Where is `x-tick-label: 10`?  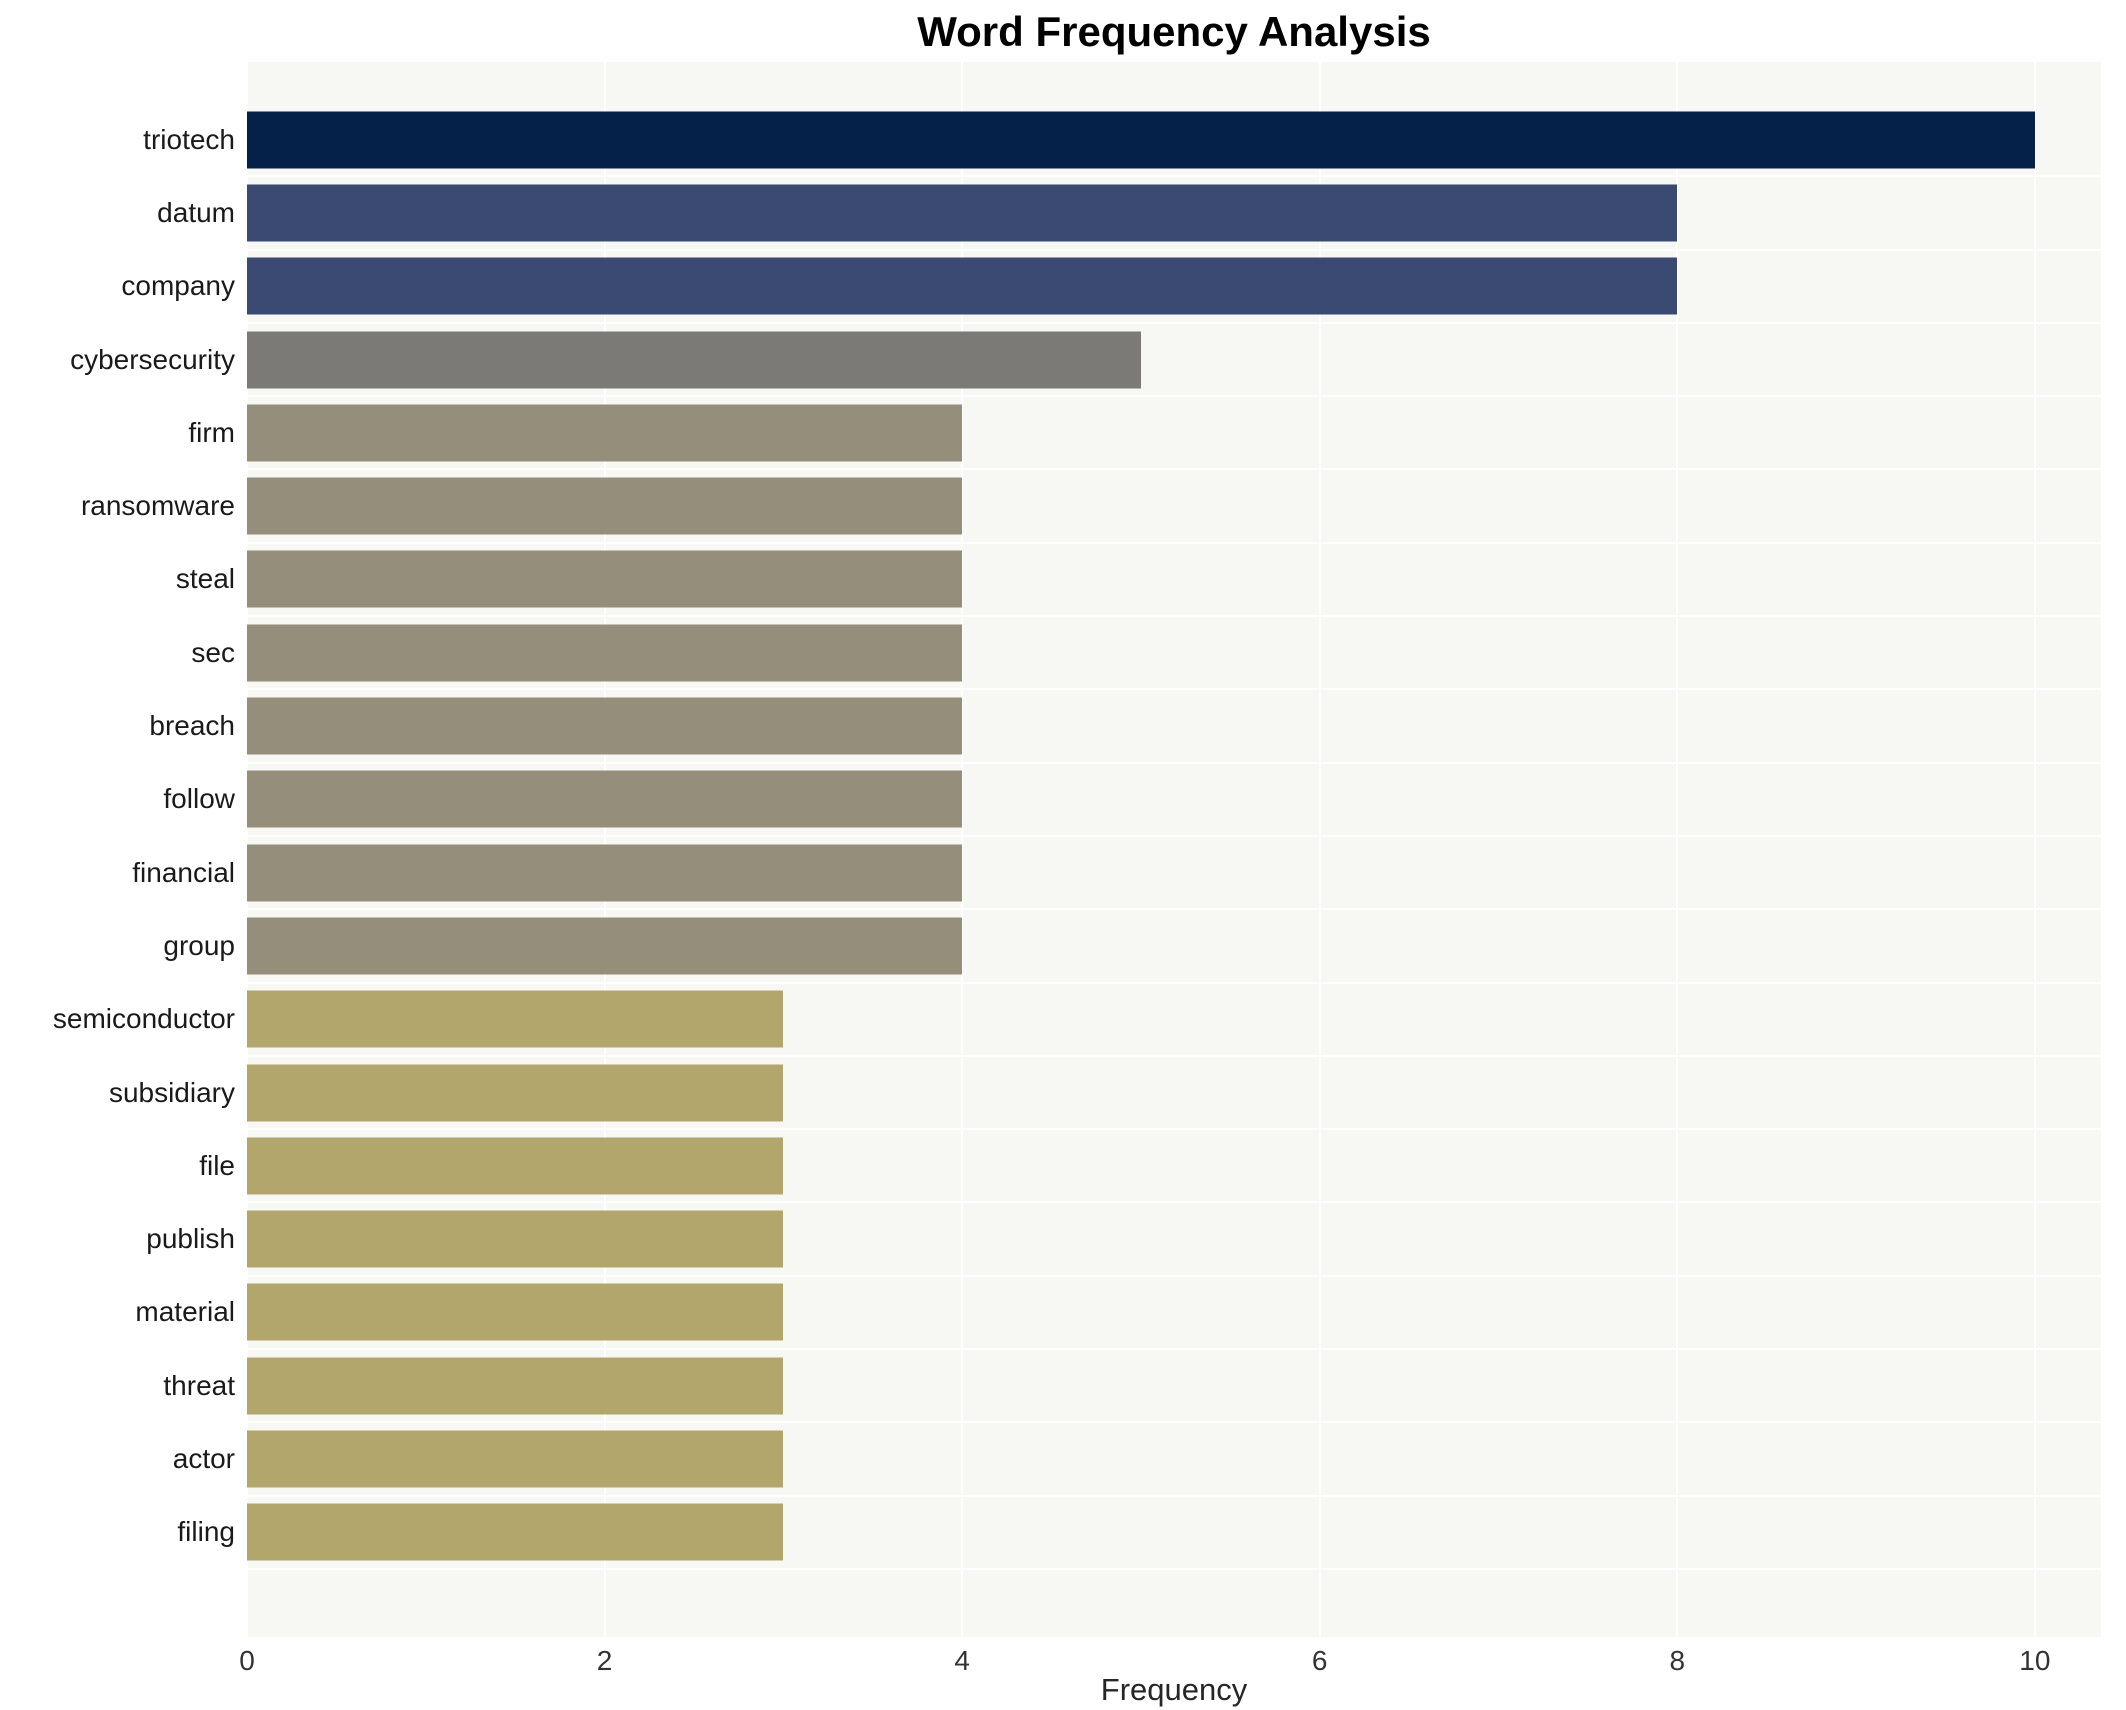 x-tick-label: 10 is located at coordinates (2035, 1660).